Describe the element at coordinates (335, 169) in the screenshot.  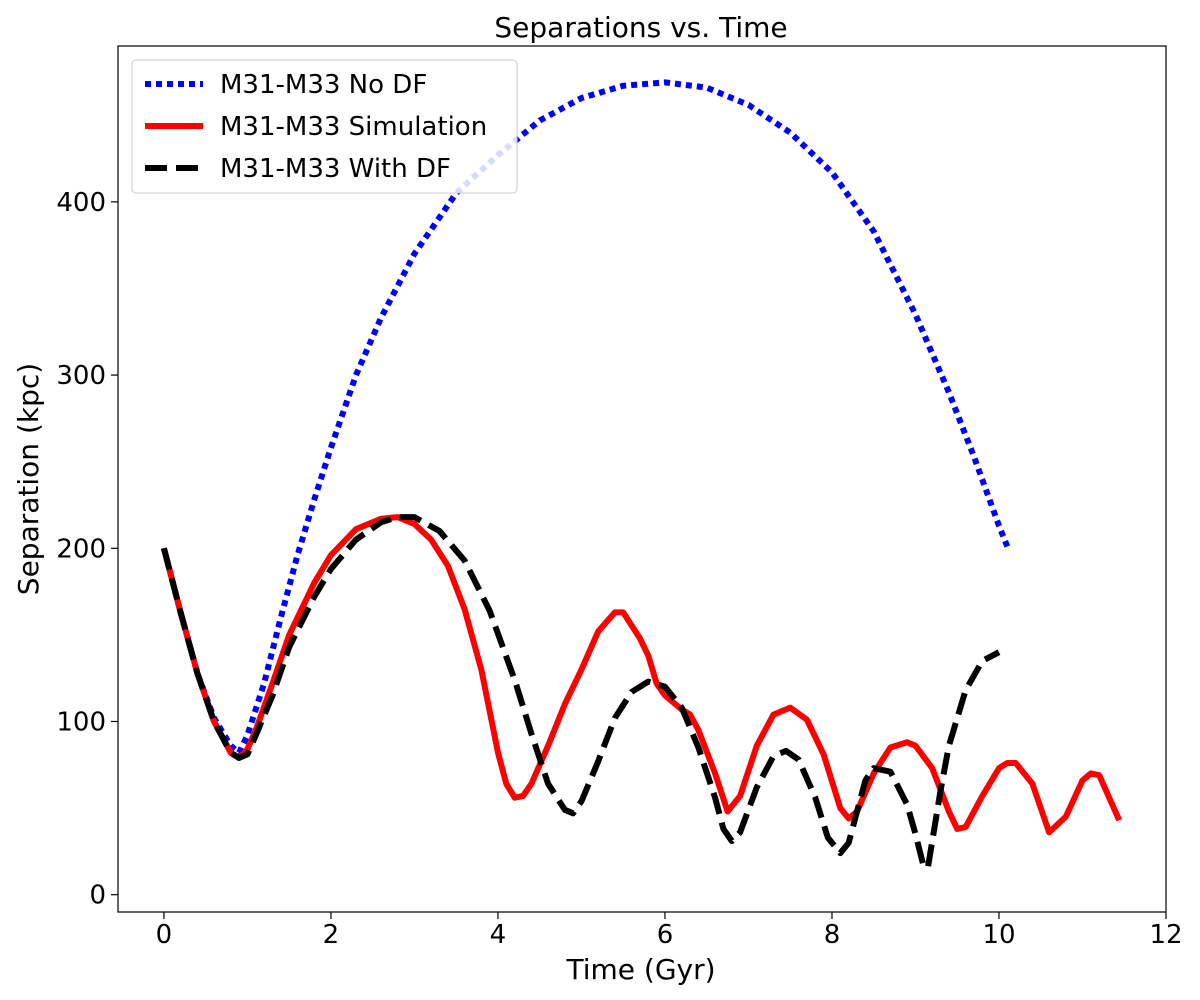
I see `legend-label-2: M31-M33 With DF` at that location.